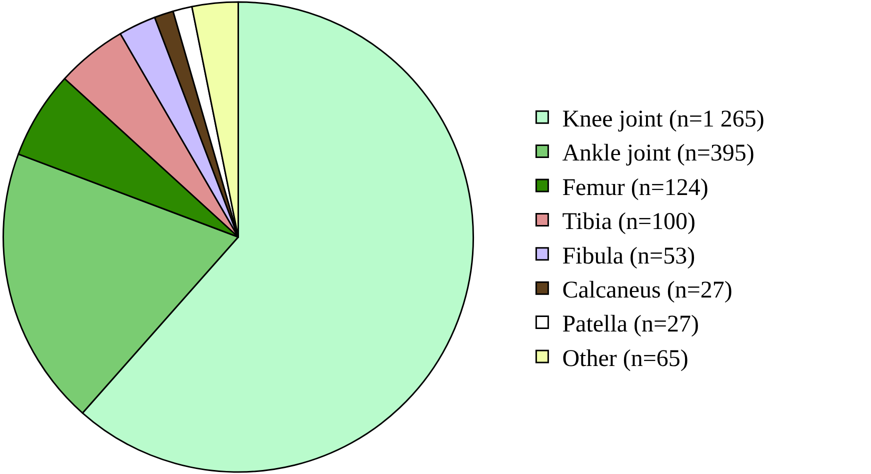 This screenshot has height=474, width=871. What do you see at coordinates (647, 290) in the screenshot?
I see `legend-label: Calcaneus (n=27)` at bounding box center [647, 290].